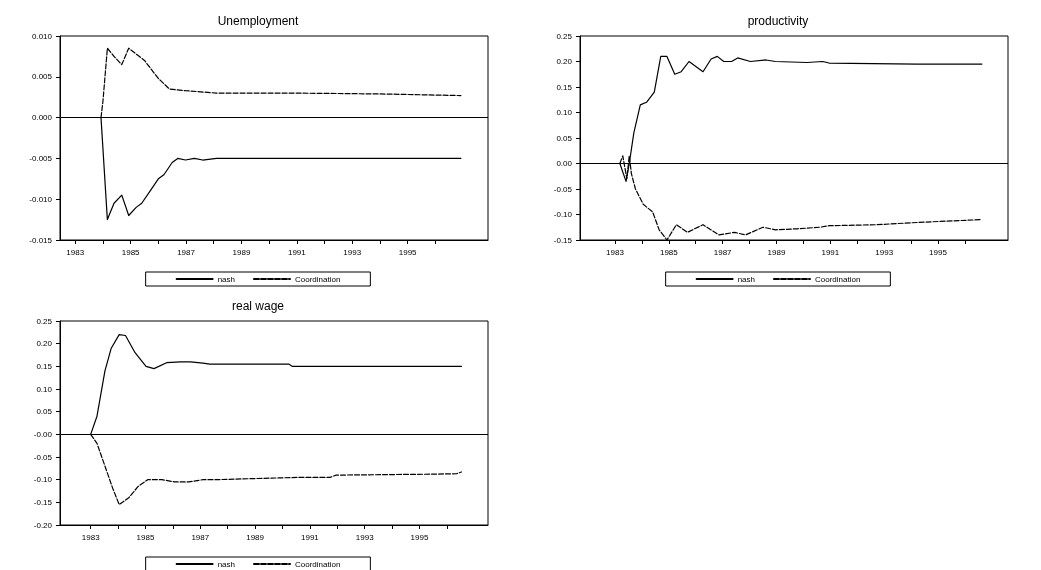 This screenshot has width=1041, height=570. I want to click on y-tick-label: -0.20, so click(43, 525).